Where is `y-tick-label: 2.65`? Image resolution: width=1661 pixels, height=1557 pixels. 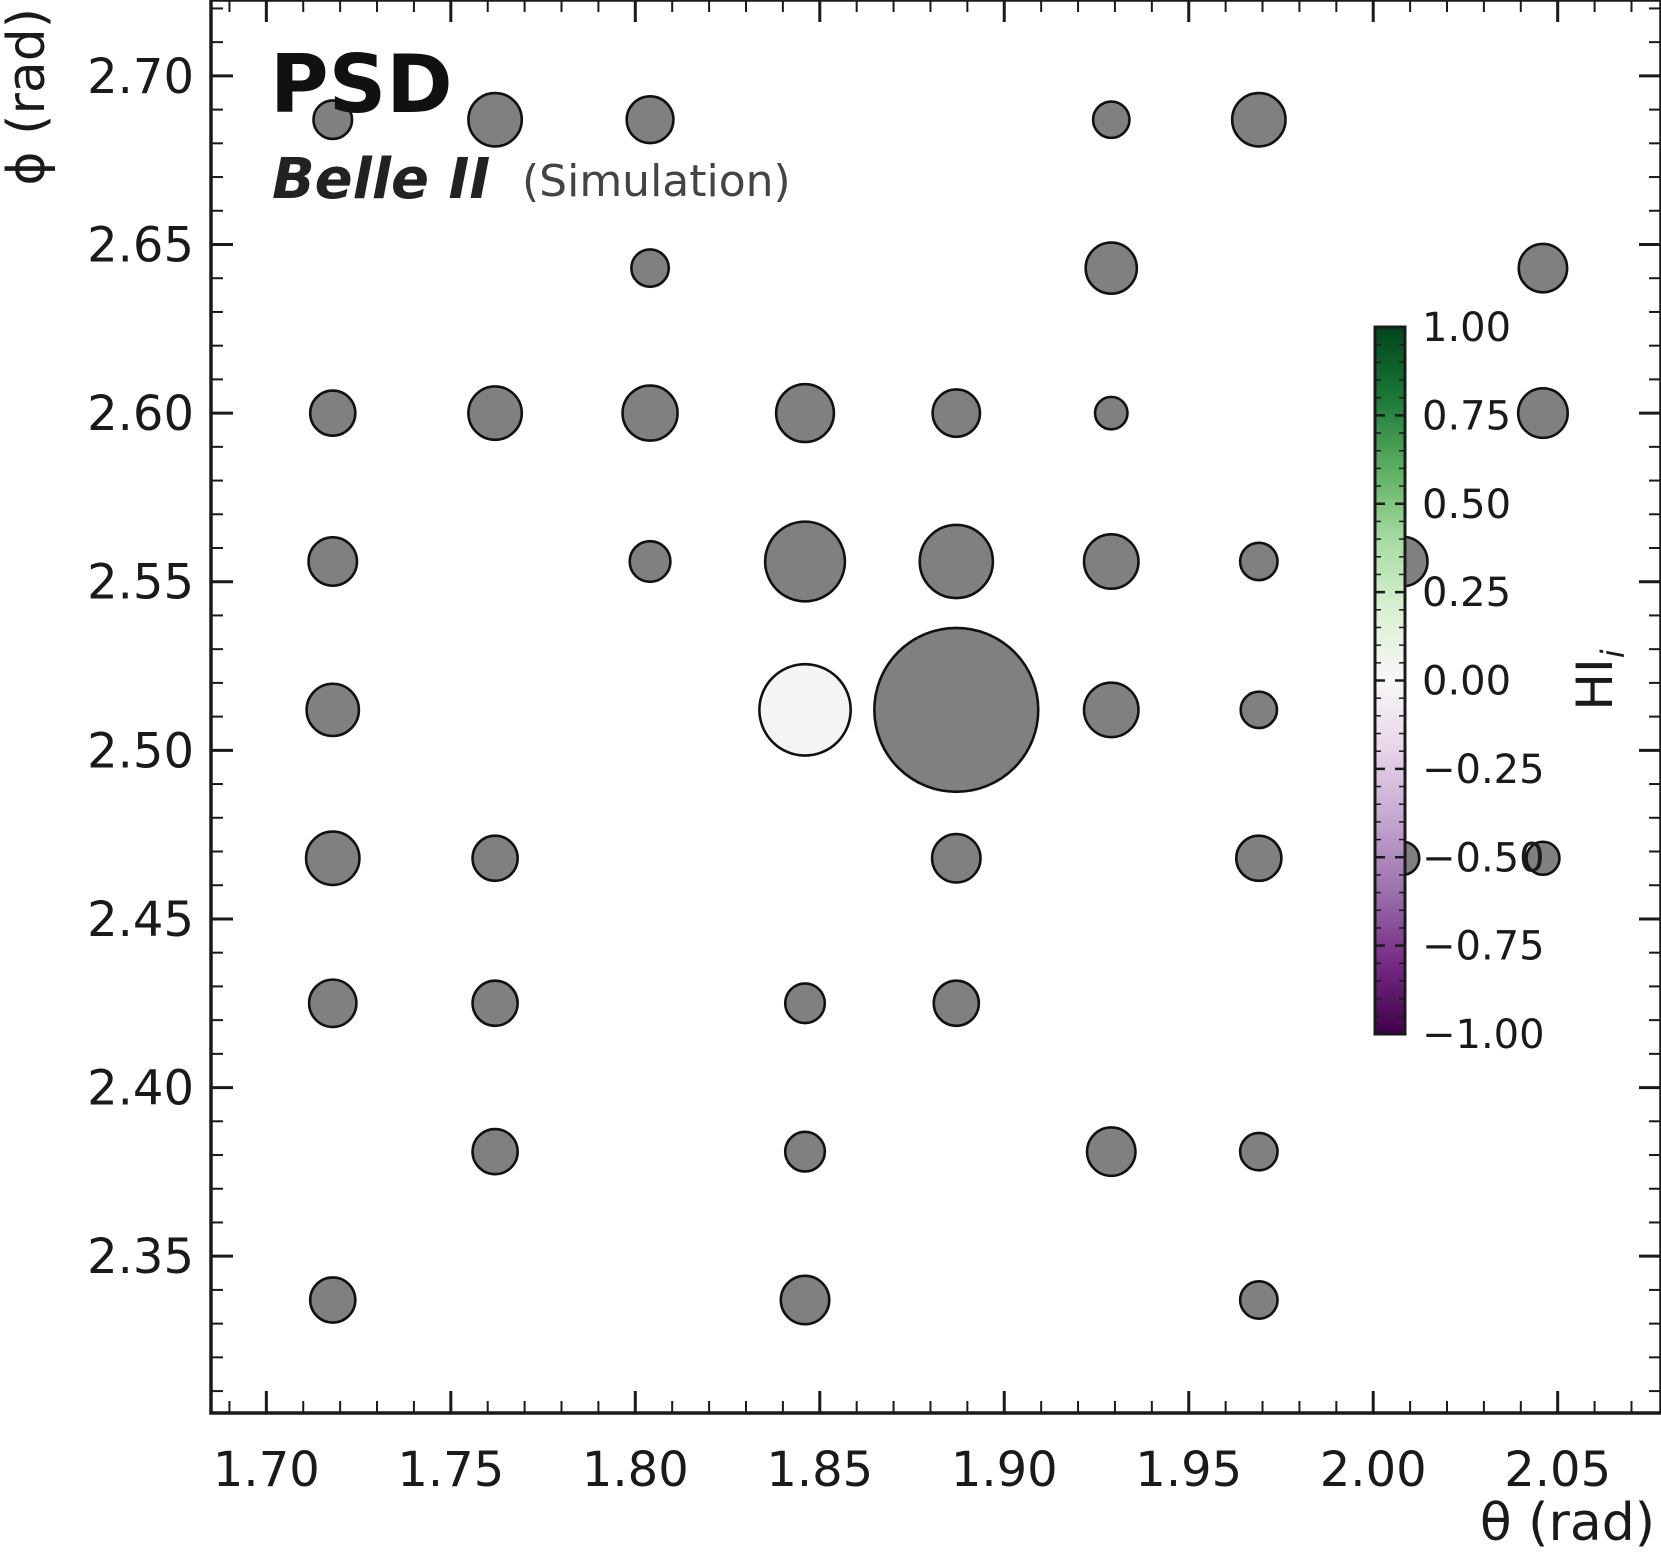
y-tick-label: 2.65 is located at coordinates (140, 245).